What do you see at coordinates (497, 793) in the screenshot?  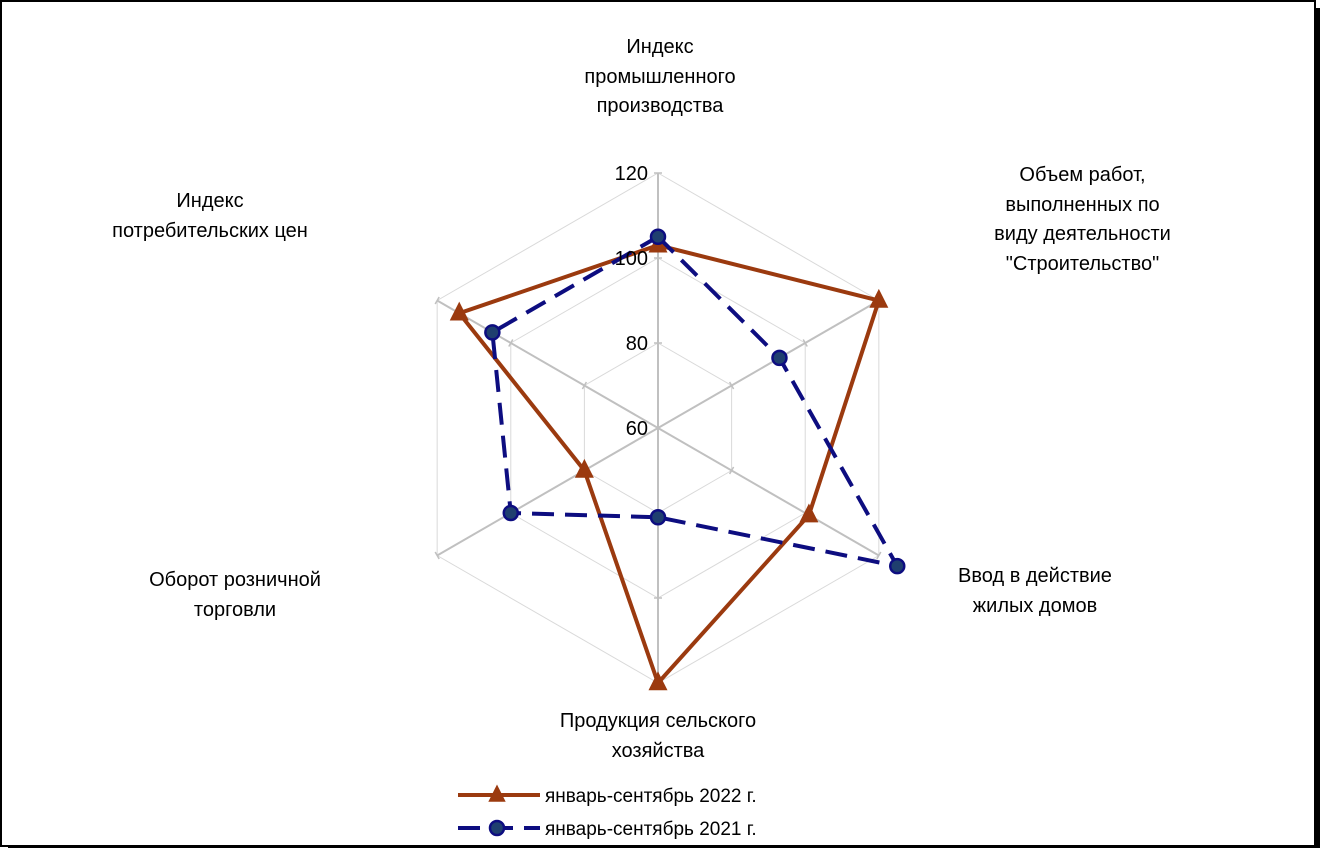 I see `legend-marker-triangle` at bounding box center [497, 793].